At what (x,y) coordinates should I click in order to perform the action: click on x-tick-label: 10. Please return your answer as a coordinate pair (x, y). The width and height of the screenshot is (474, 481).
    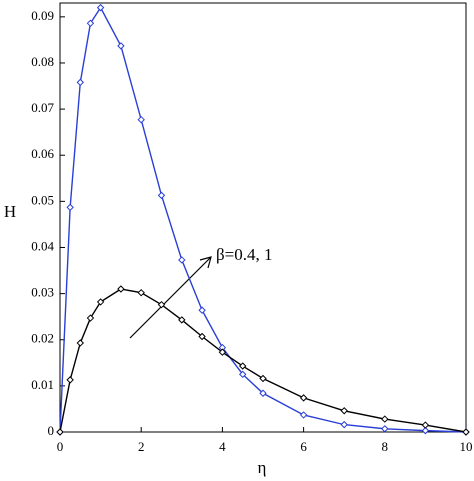
    Looking at the image, I should click on (466, 446).